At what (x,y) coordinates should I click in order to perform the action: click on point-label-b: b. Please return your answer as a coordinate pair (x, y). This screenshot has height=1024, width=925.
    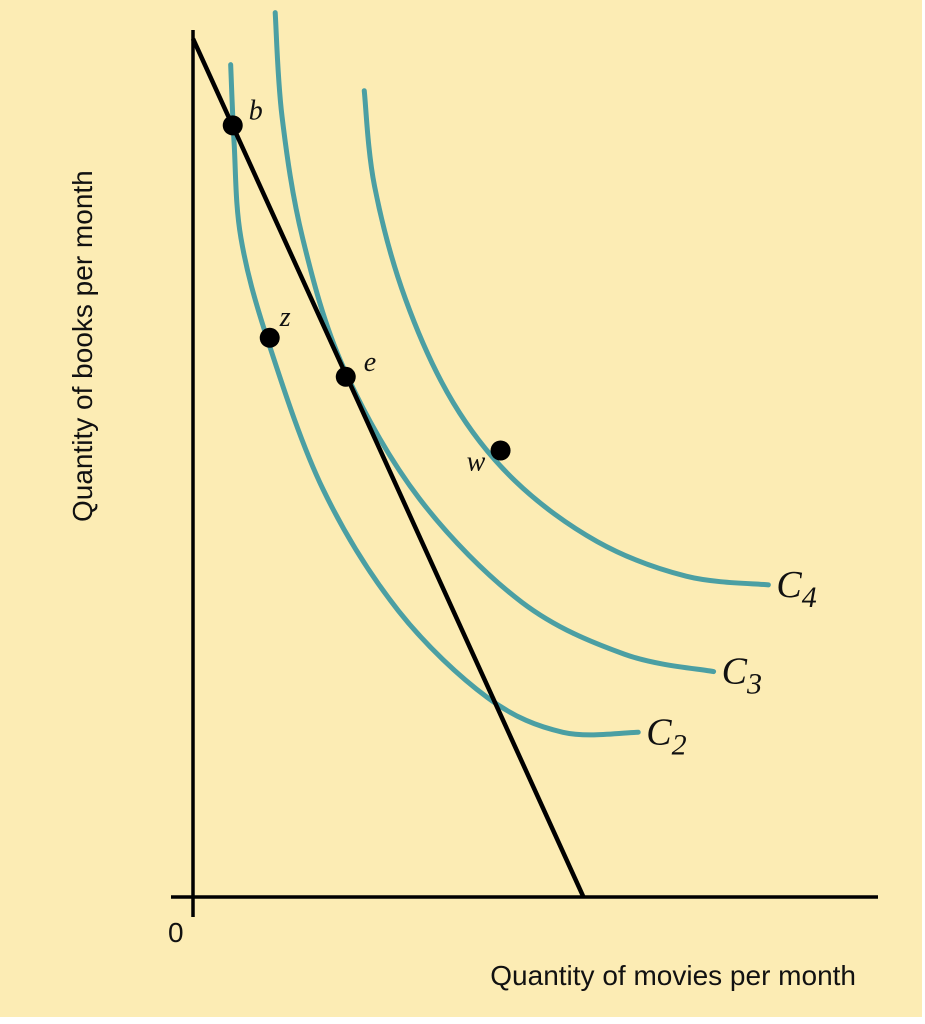
    Looking at the image, I should click on (256, 110).